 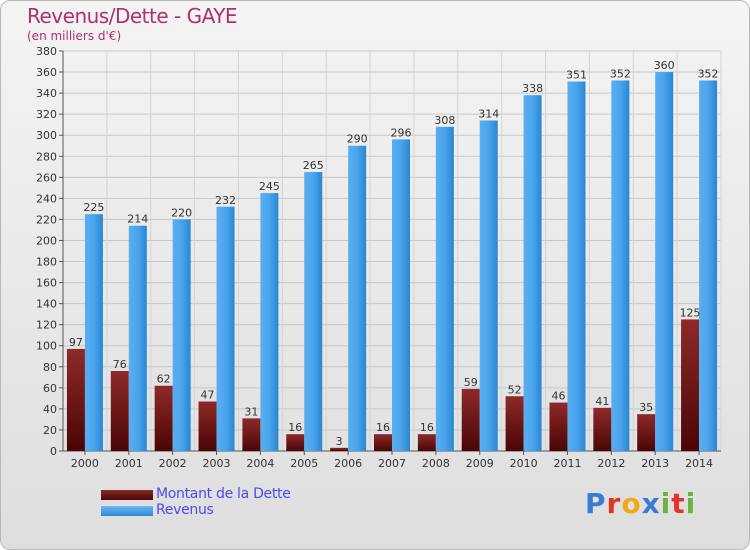 I want to click on logo-letter: x, so click(x=651, y=503).